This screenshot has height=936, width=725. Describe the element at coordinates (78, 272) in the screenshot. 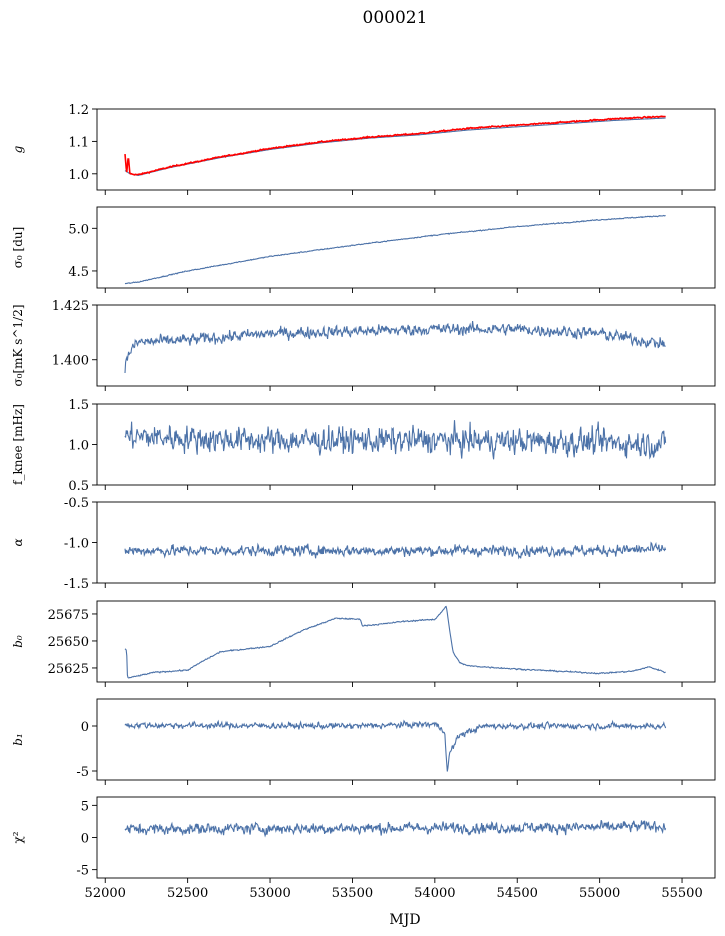

I see `y-tick-label: 4.5` at that location.